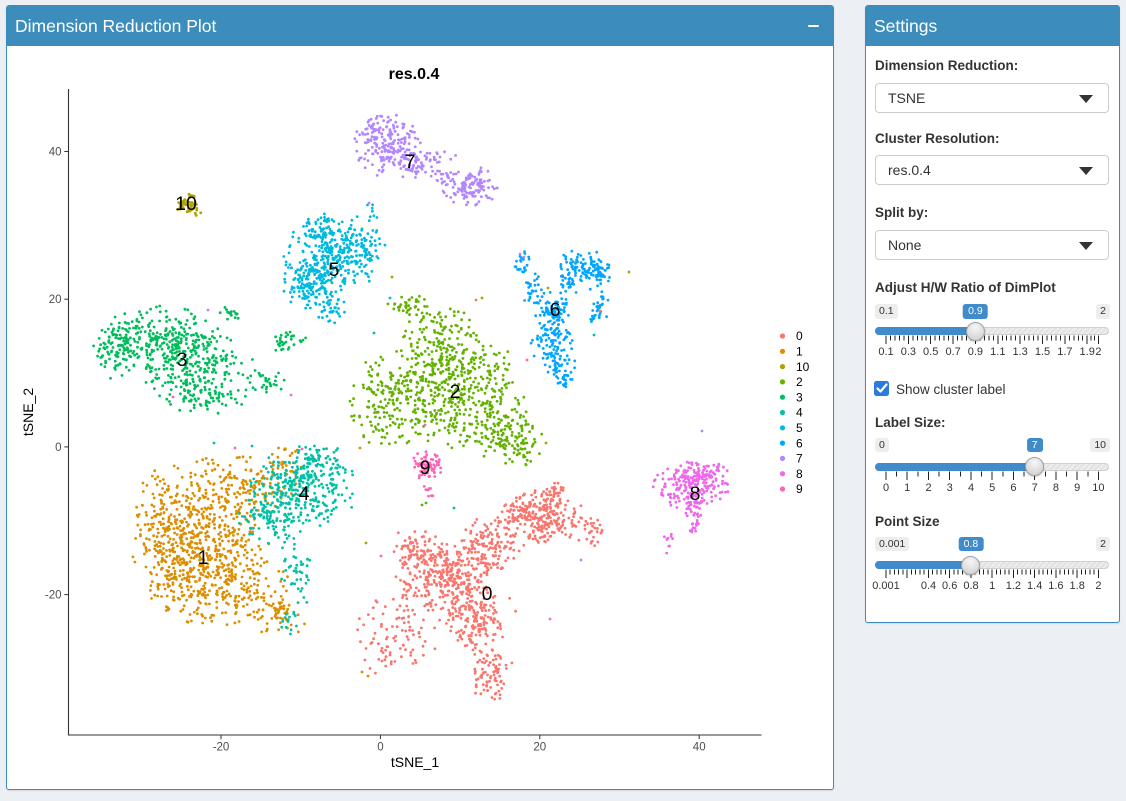  Describe the element at coordinates (28, 412) in the screenshot. I see `svg-text: tSNE_2` at that location.